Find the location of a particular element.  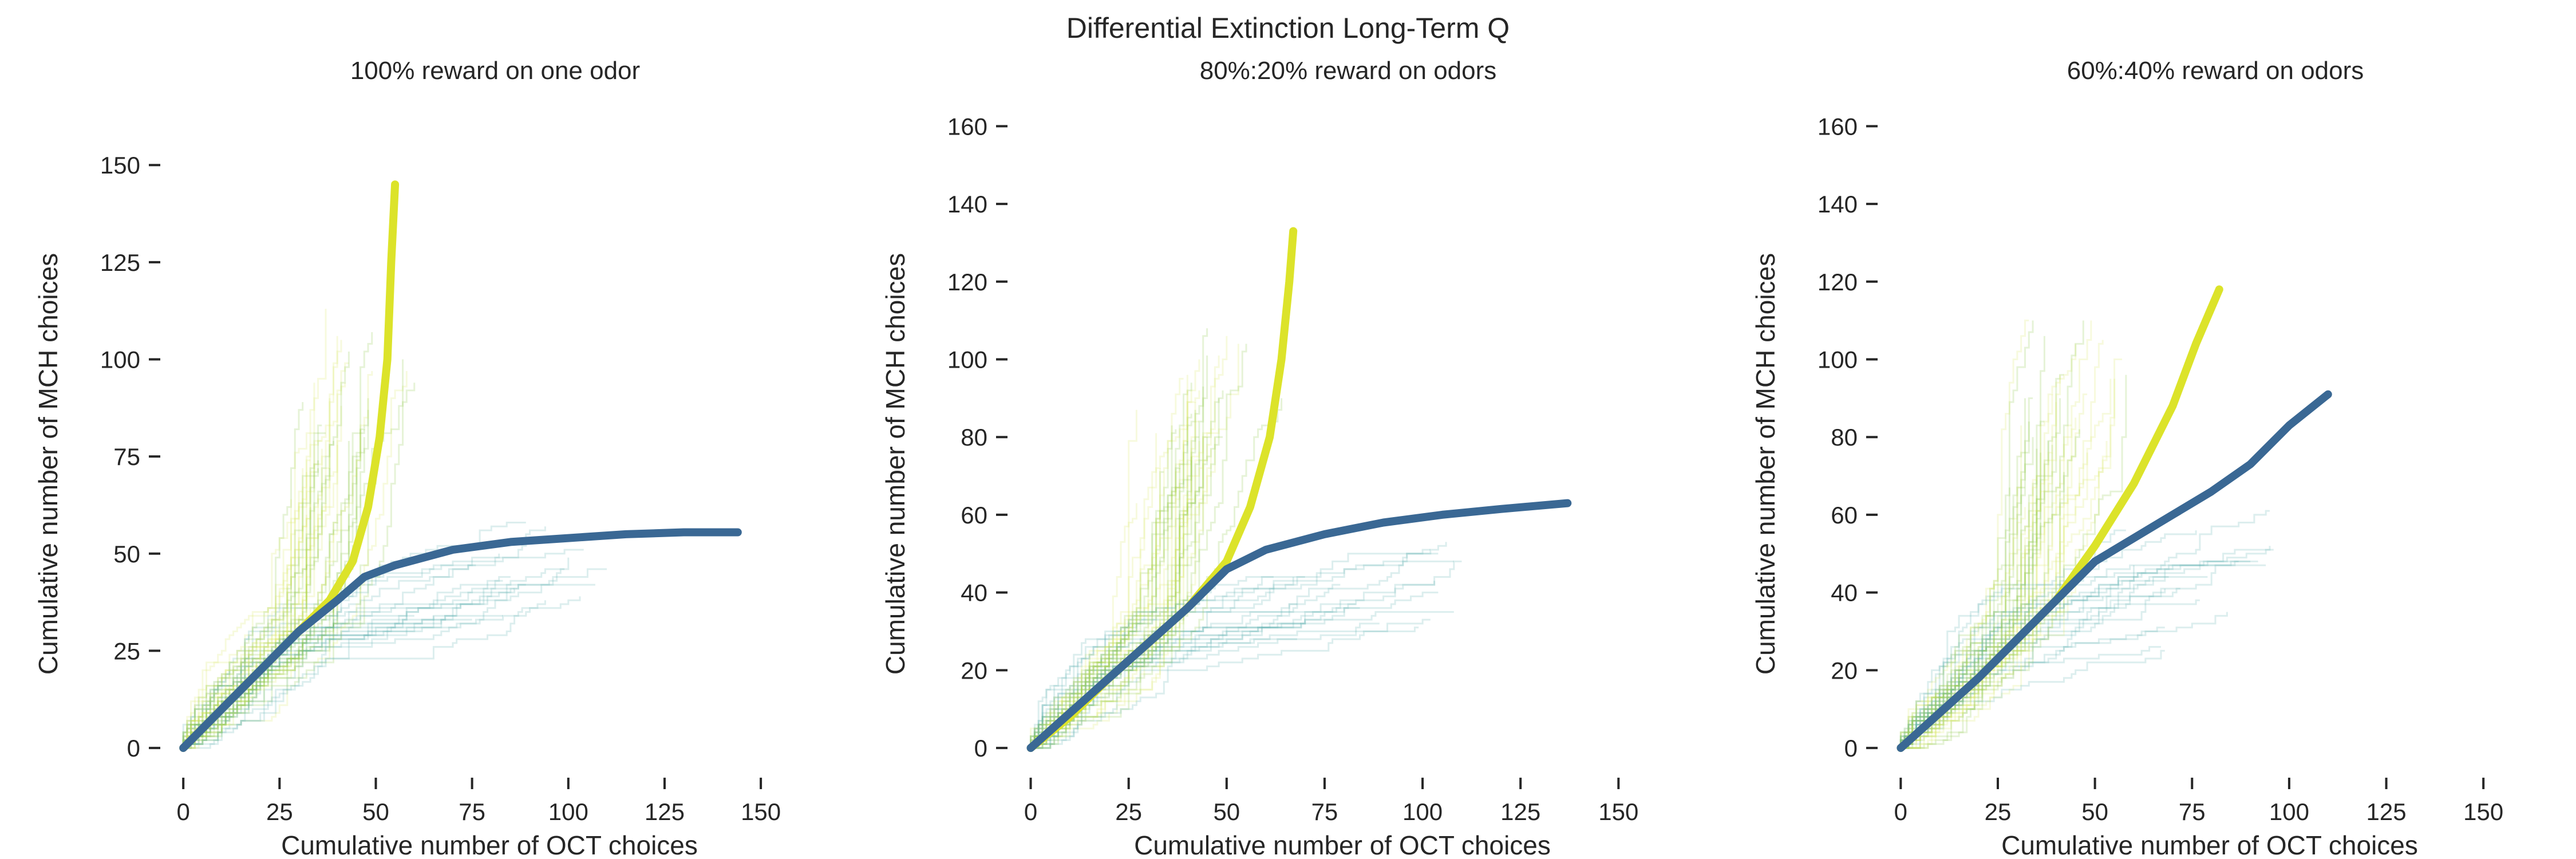

y-tick-label: 40 is located at coordinates (1844, 593).